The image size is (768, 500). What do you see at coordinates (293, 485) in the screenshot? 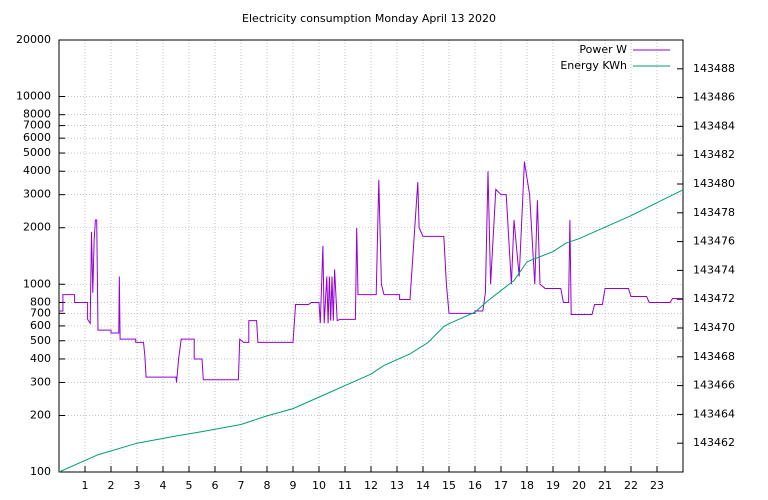
I see `x-tick-label: 9` at bounding box center [293, 485].